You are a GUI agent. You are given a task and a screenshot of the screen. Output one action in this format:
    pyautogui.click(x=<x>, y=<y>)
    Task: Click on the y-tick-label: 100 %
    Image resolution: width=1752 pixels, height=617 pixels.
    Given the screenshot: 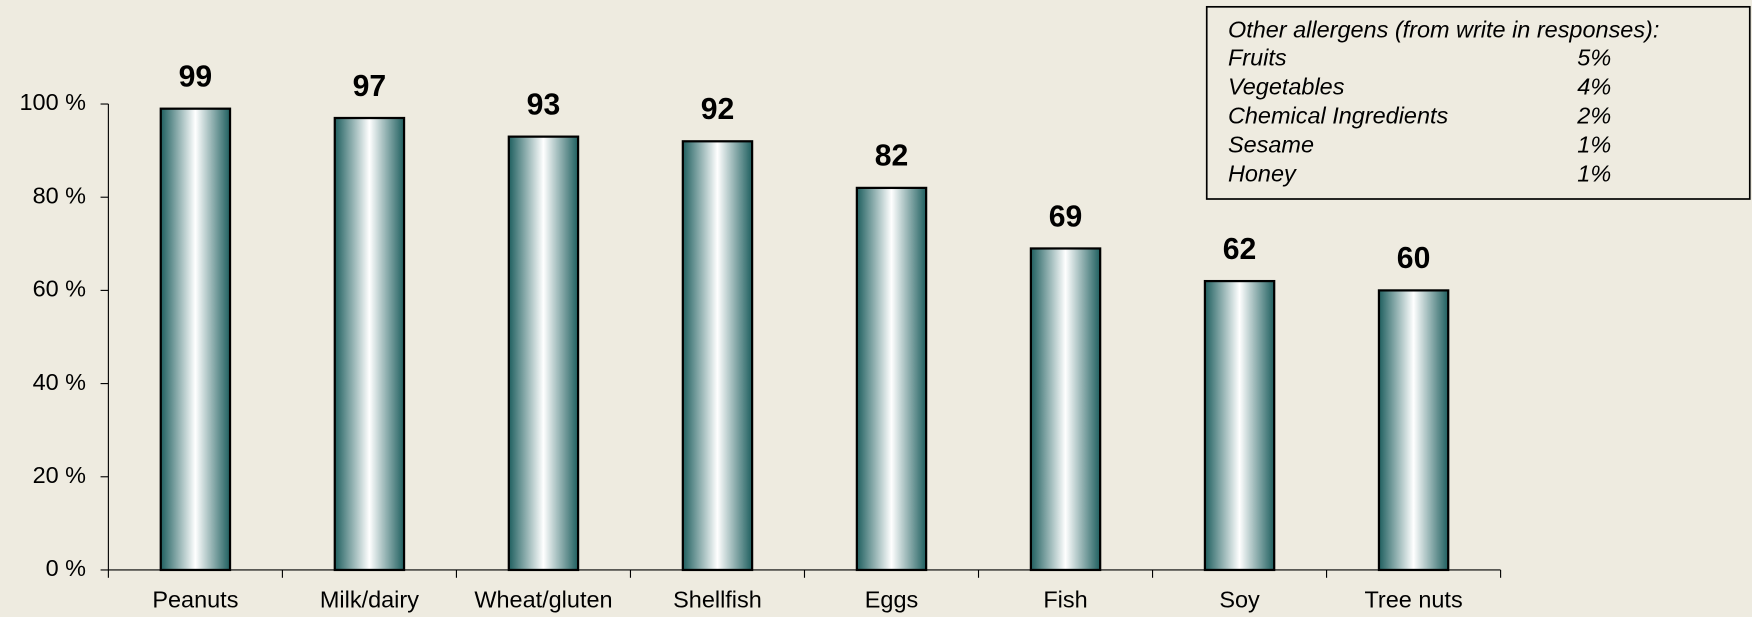 What is the action you would take?
    pyautogui.click(x=53, y=102)
    